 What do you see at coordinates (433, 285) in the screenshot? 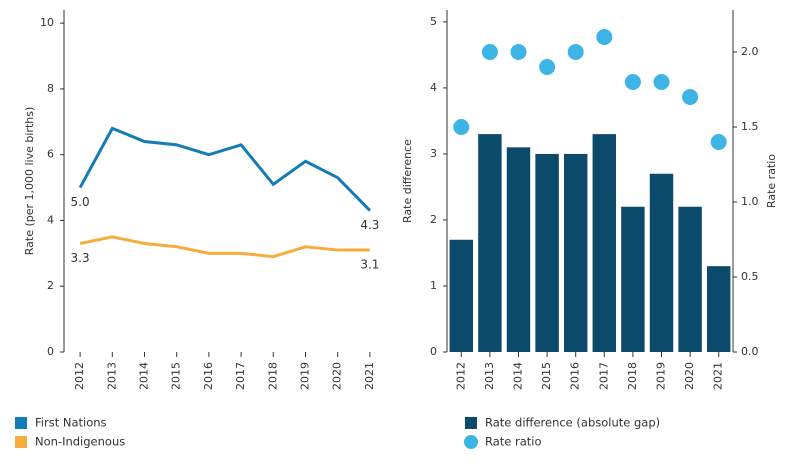
I see `y-tick-label: 1` at bounding box center [433, 285].